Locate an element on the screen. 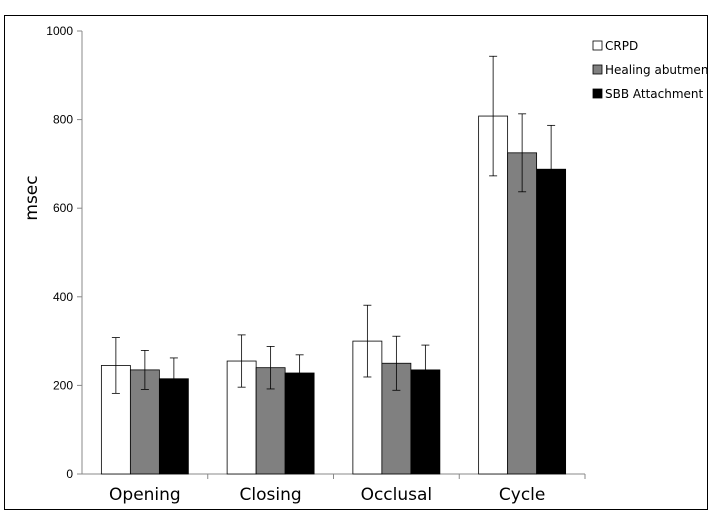  y-axis-title: msec is located at coordinates (32, 197).